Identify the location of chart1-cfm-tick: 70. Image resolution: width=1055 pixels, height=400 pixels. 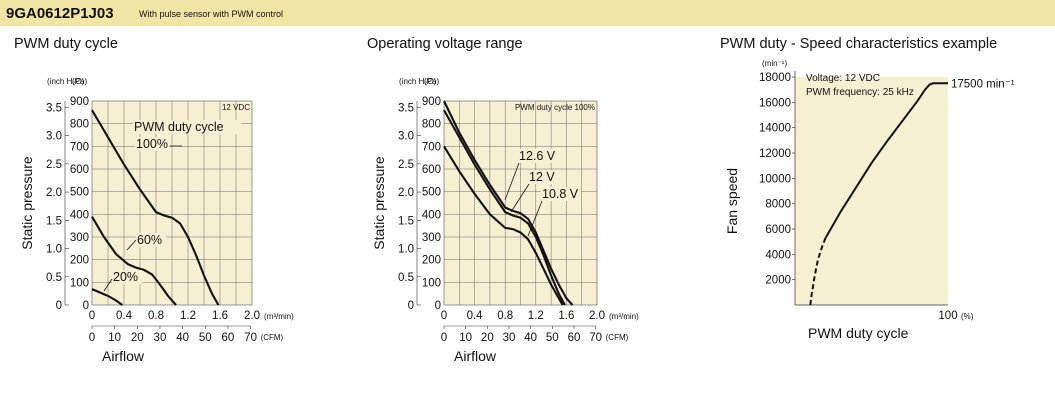
(250, 338).